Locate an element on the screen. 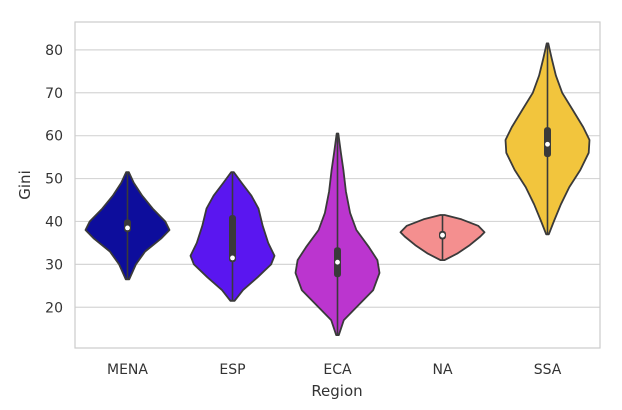 The image size is (622, 410). y-tick-50: 50 is located at coordinates (54, 180).